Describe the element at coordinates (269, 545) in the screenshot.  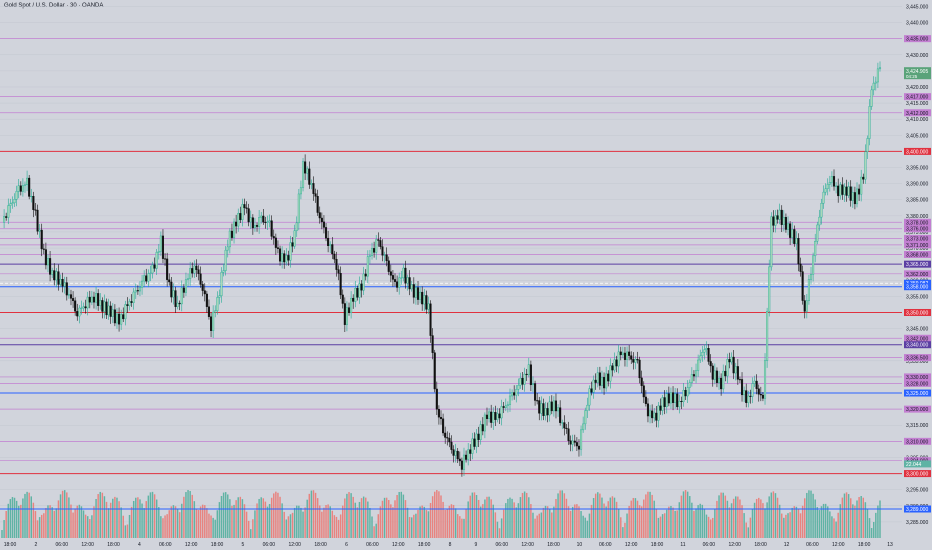
I see `x-tick-label: 06:00` at that location.